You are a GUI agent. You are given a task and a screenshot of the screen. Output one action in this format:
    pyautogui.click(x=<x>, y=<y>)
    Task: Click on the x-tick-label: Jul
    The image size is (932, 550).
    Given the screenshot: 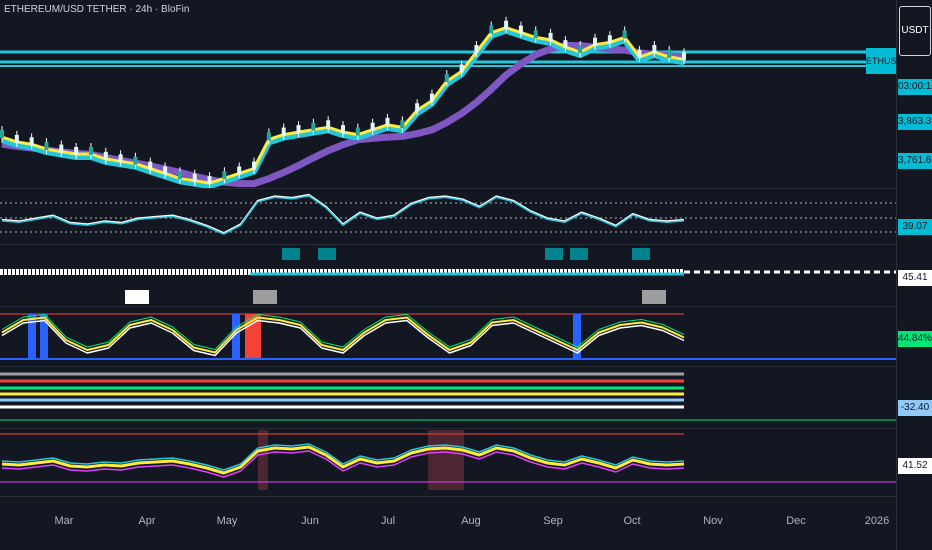 What is the action you would take?
    pyautogui.click(x=388, y=521)
    